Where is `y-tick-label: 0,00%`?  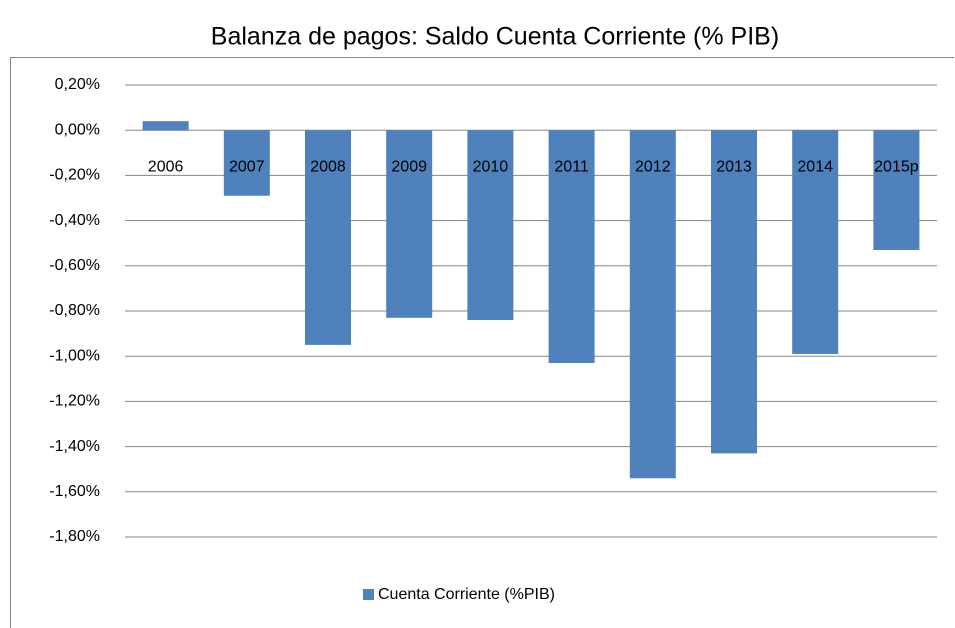
y-tick-label: 0,00% is located at coordinates (77, 129).